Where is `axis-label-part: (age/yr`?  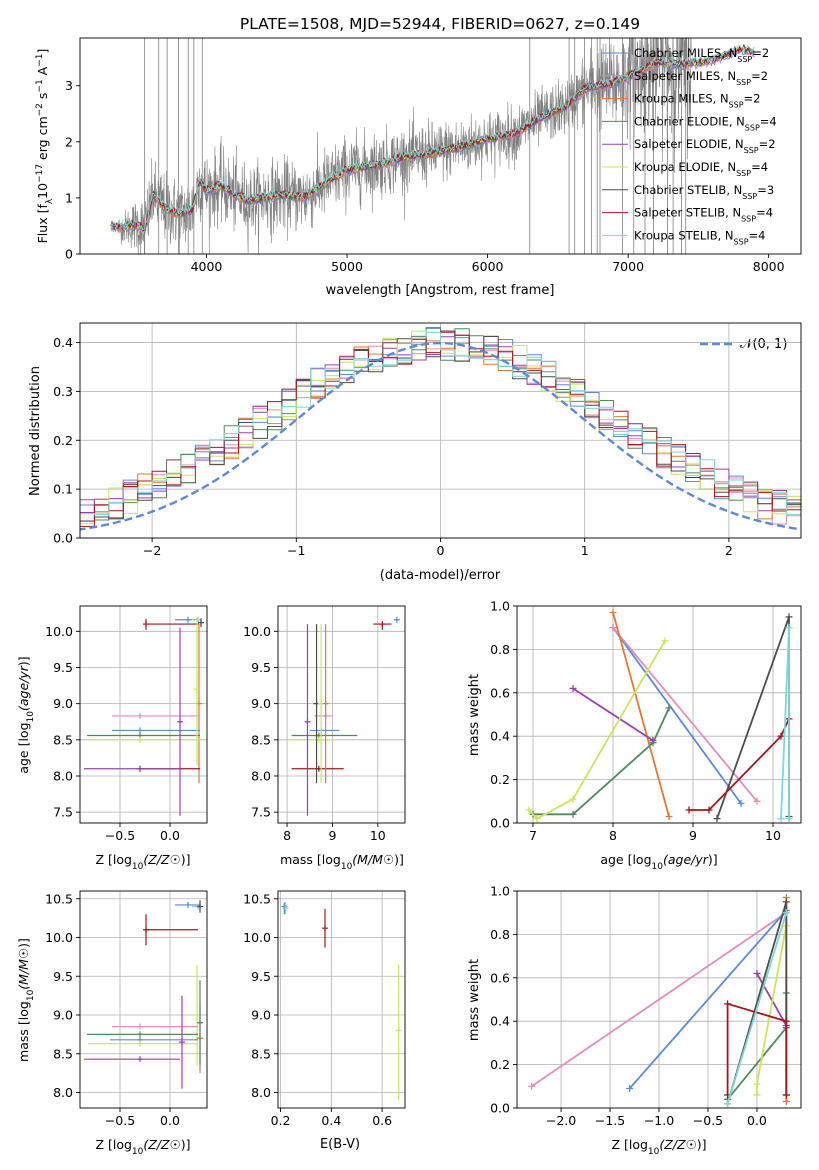 axis-label-part: (age/yr is located at coordinates (23, 688).